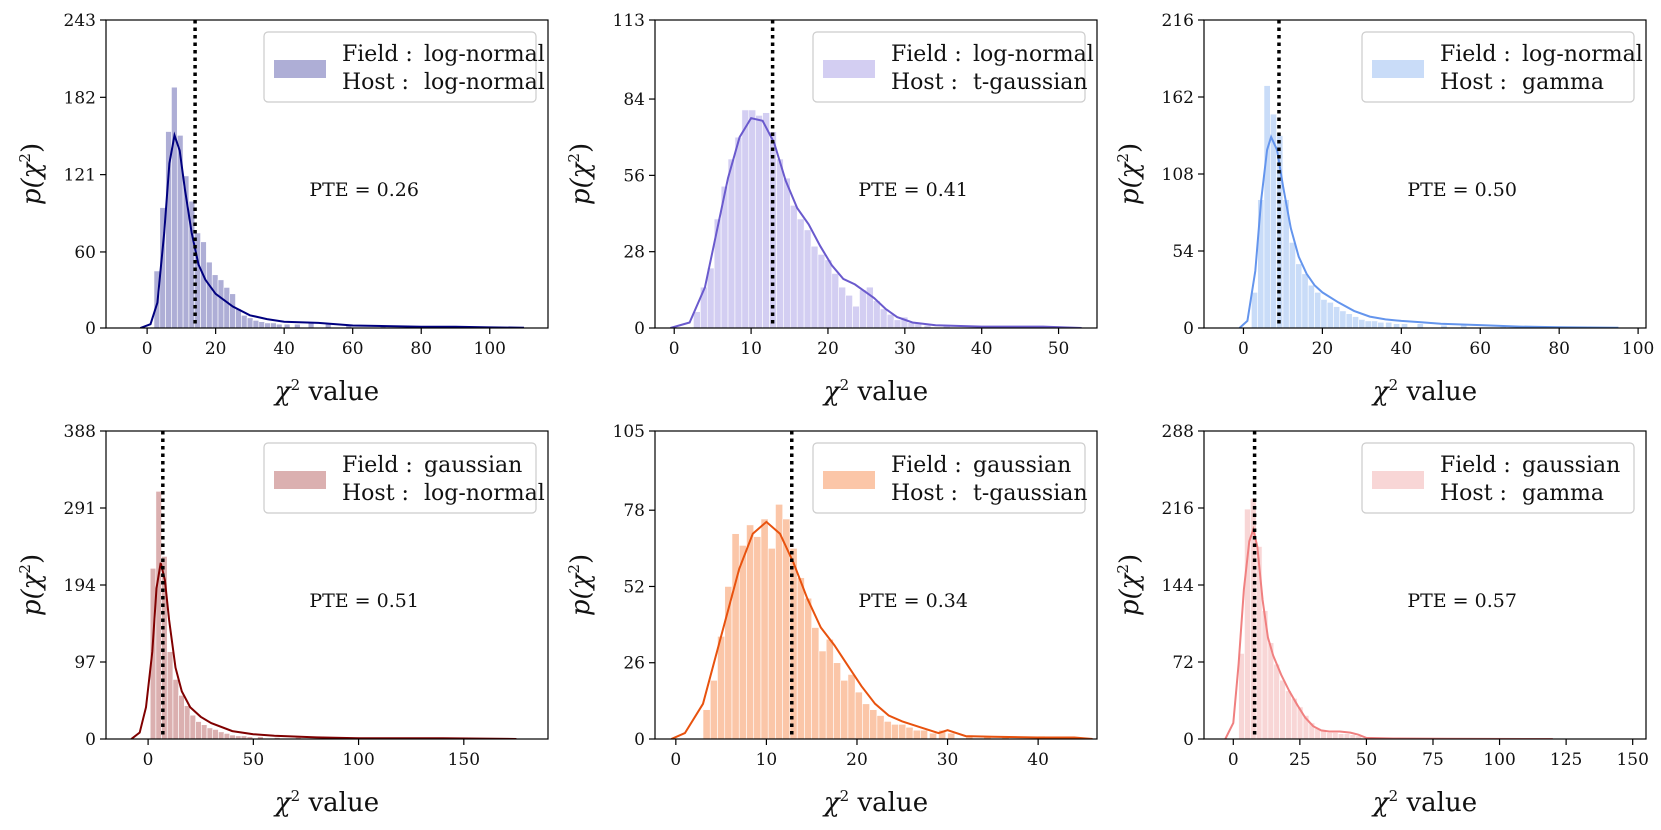 Image resolution: width=1661 pixels, height=830 pixels. What do you see at coordinates (1129, 174) in the screenshot?
I see `y-axis-label: p(χ2)` at bounding box center [1129, 174].